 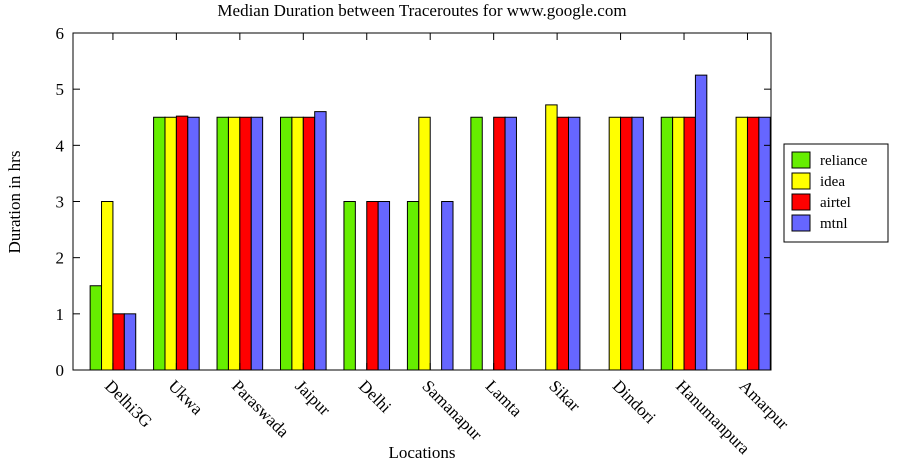 What do you see at coordinates (320, 241) in the screenshot?
I see `bar-mtnl-jaipur` at bounding box center [320, 241].